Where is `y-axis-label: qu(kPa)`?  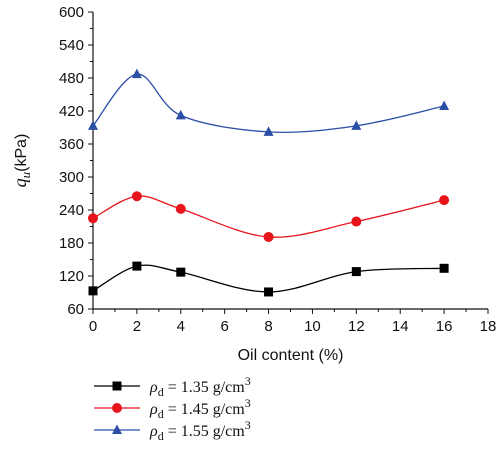 y-axis-label: qu(kPa) is located at coordinates (21, 161).